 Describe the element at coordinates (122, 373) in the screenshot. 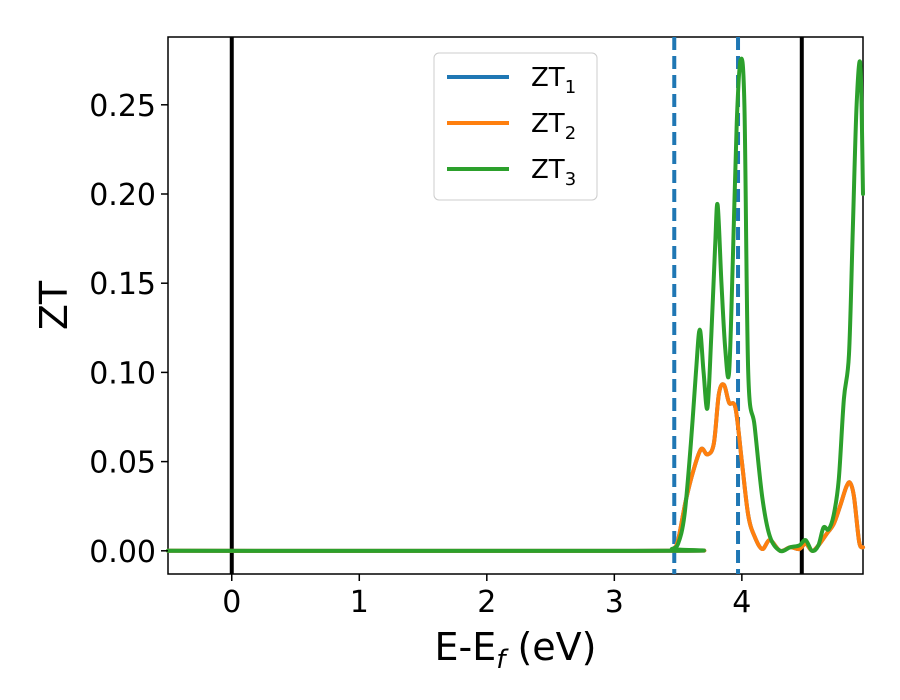

I see `y-tick-label: 0.10` at that location.